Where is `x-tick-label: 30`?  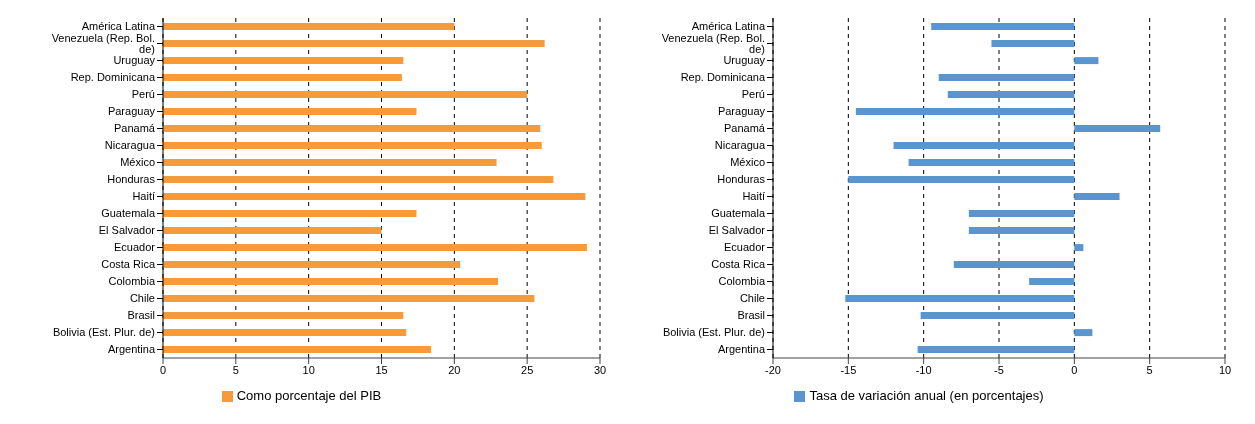
x-tick-label: 30 is located at coordinates (600, 369).